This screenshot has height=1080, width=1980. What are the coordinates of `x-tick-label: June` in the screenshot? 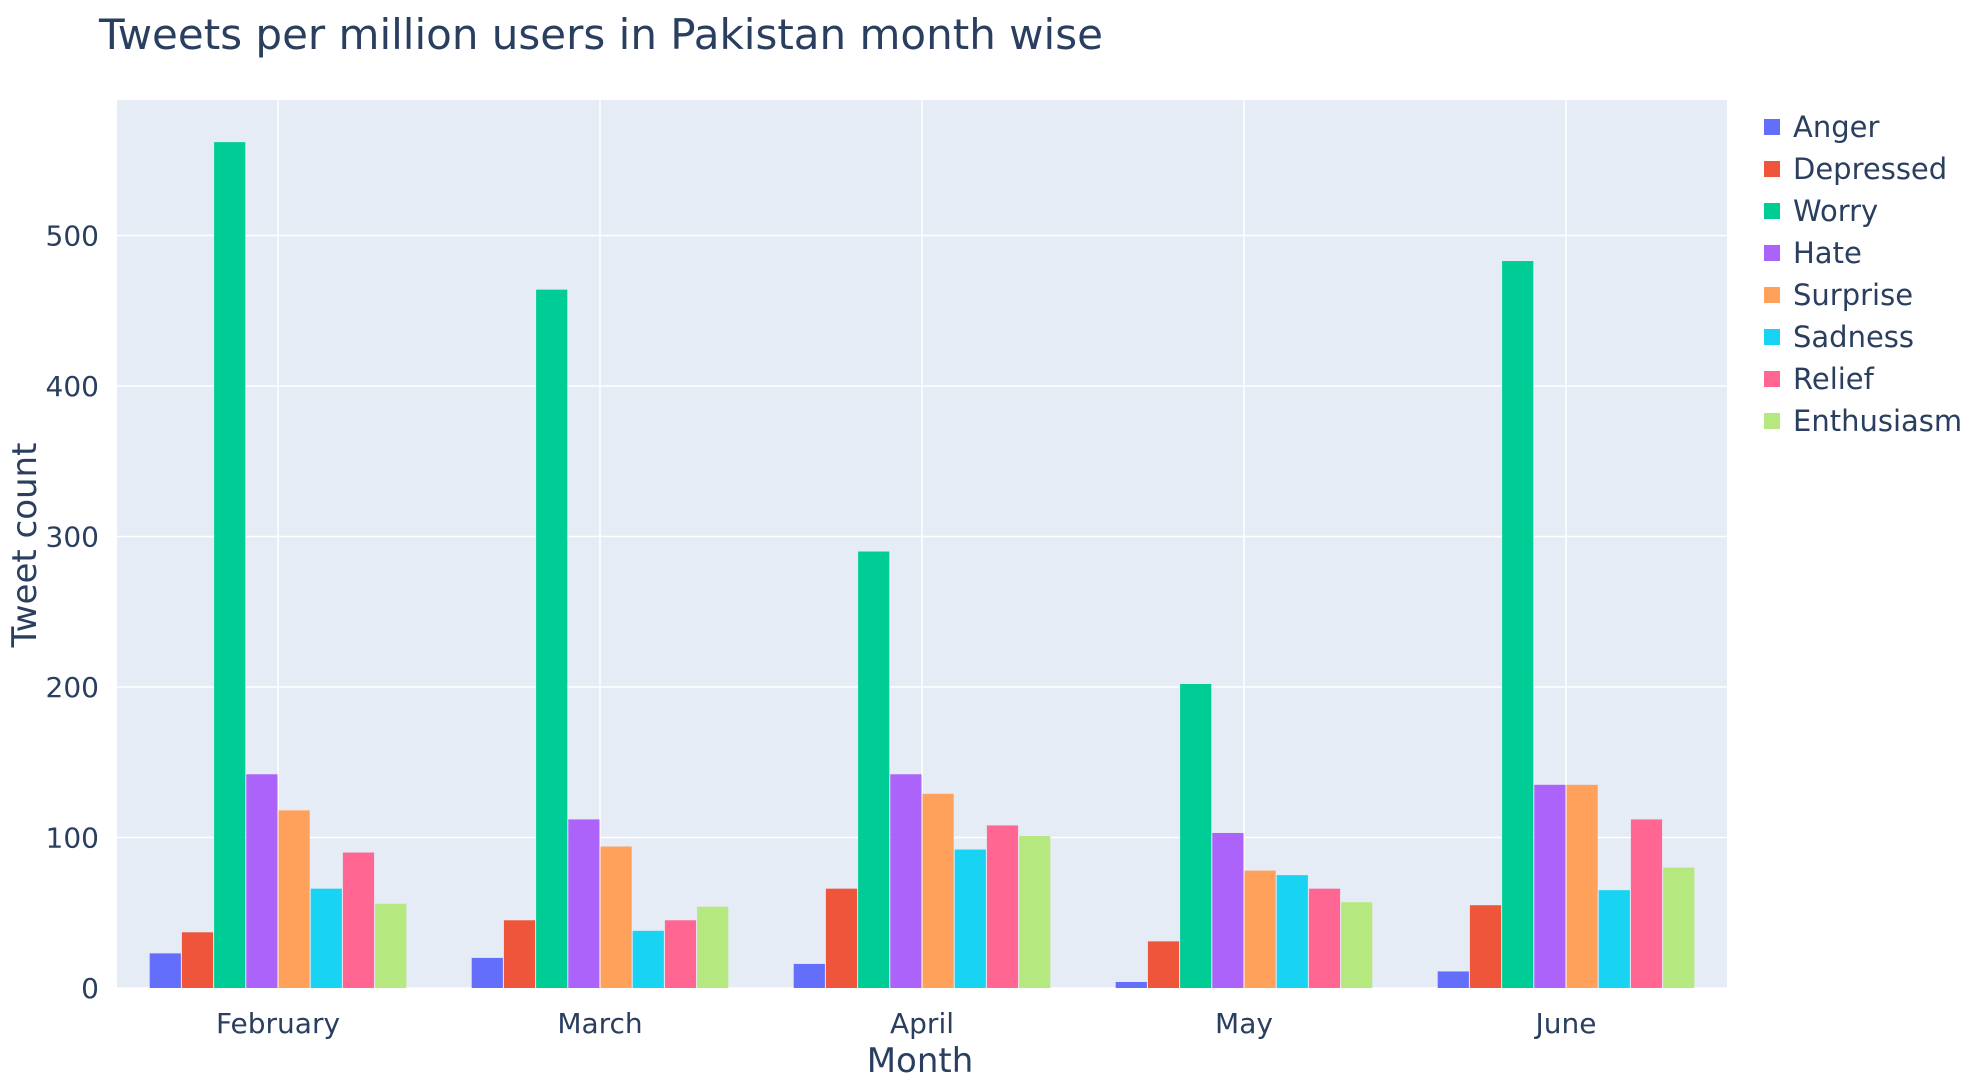 It's located at (1565, 1023).